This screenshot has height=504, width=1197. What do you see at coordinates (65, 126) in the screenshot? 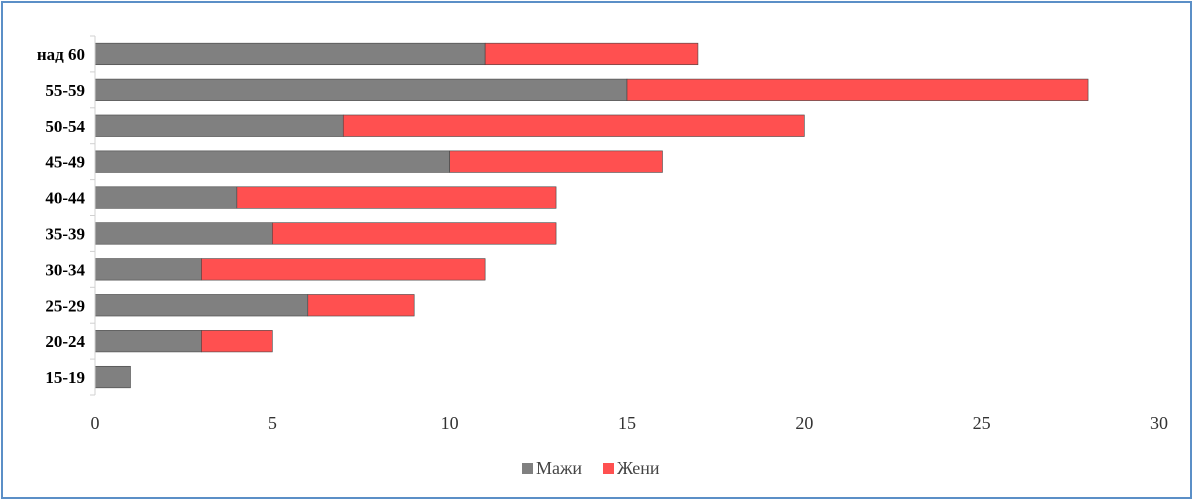
I see `category-label: 50-54` at bounding box center [65, 126].